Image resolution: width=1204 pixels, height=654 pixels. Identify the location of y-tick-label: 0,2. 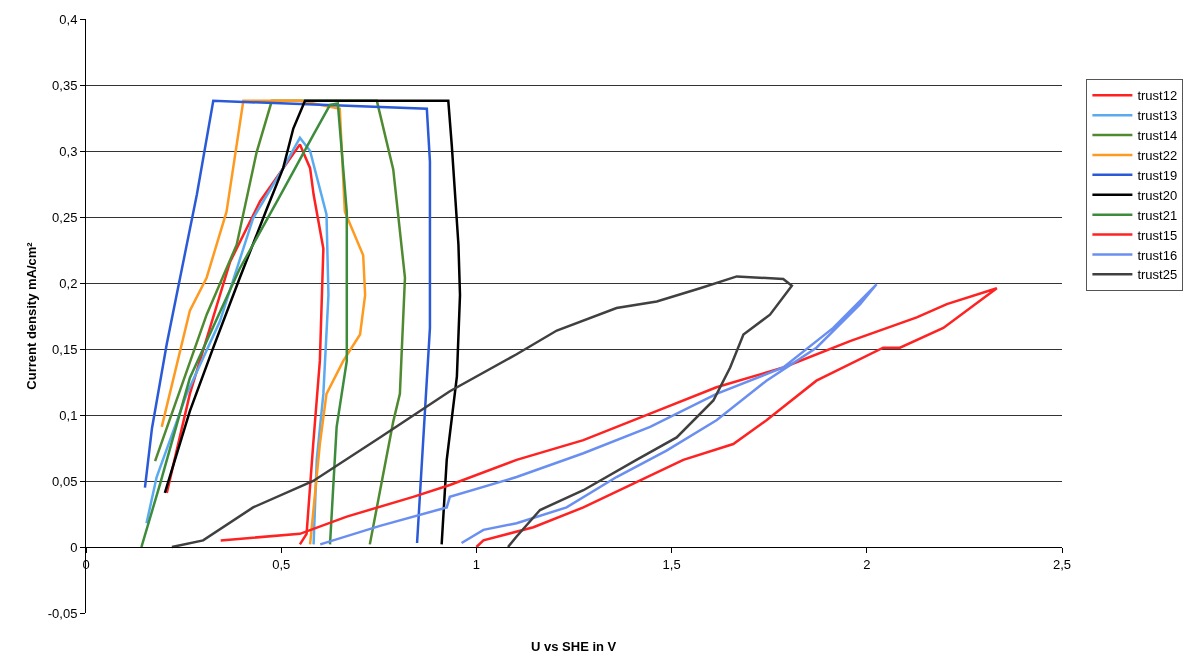
(68, 283).